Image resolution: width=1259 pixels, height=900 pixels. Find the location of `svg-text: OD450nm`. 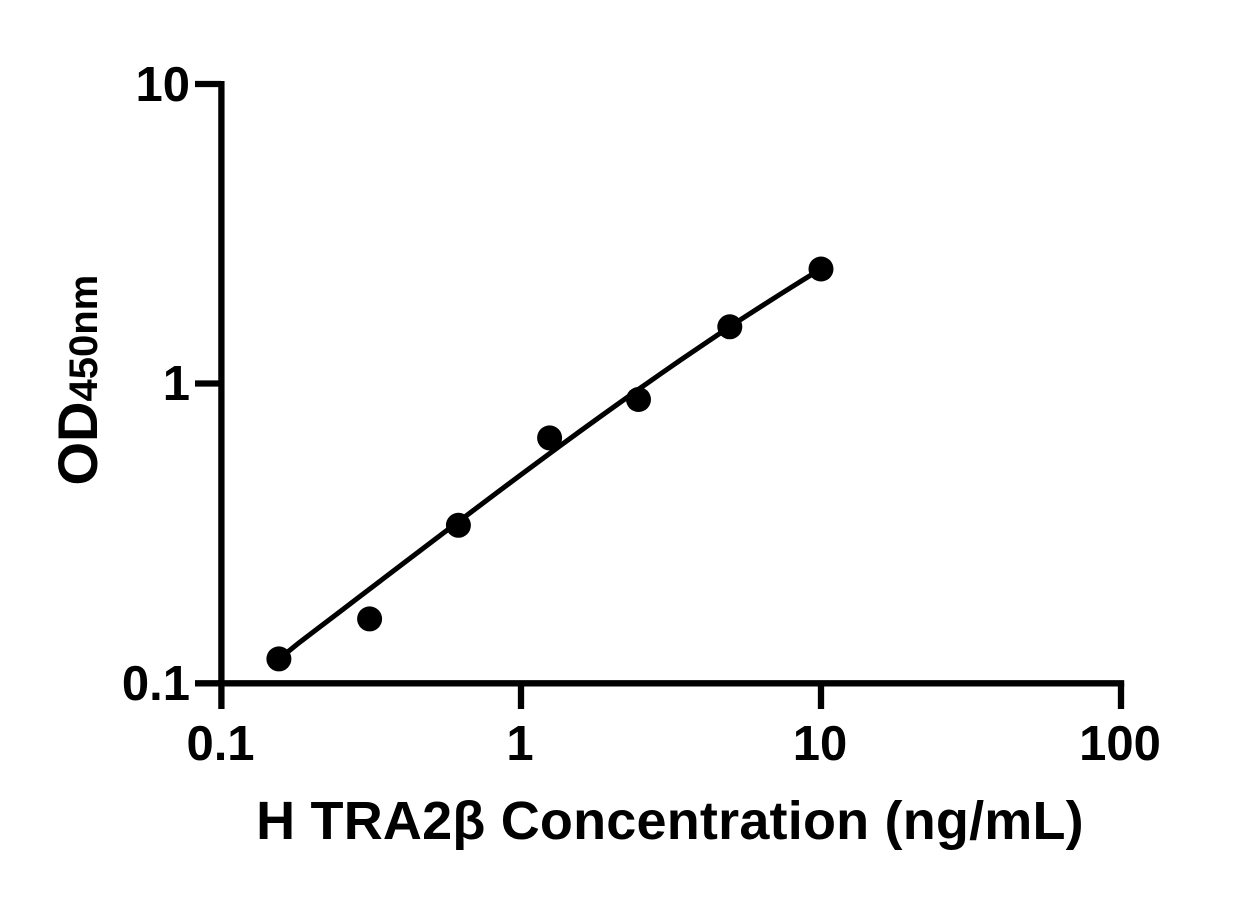

svg-text: OD450nm is located at coordinates (77, 380).